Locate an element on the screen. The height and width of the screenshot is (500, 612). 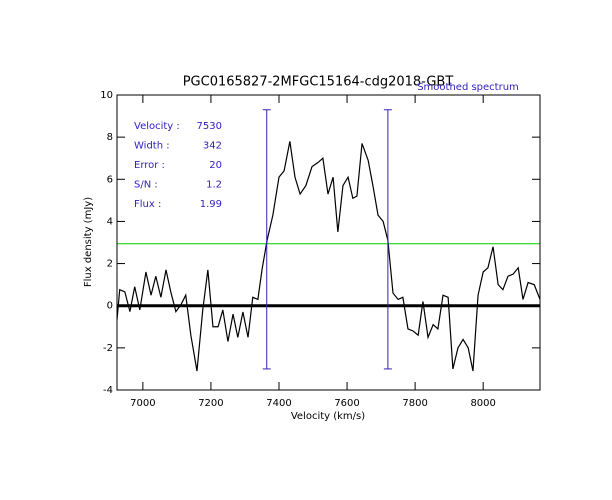
stat-value: 20 is located at coordinates (215, 165).